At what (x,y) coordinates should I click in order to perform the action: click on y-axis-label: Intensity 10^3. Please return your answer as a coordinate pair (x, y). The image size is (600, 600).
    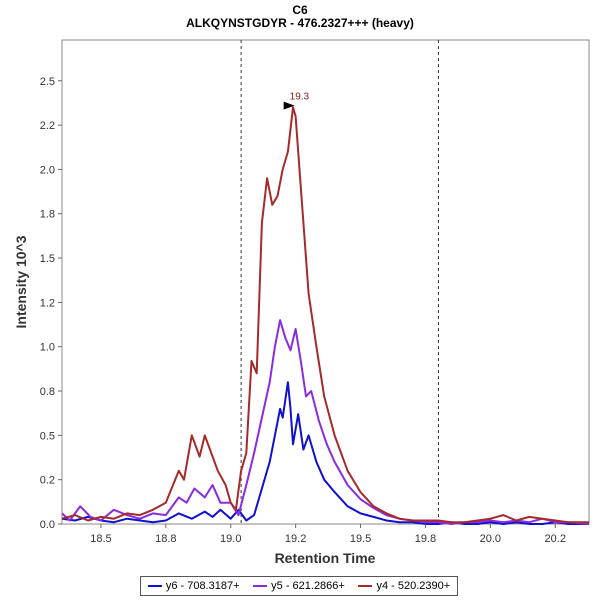
    Looking at the image, I should click on (21, 281).